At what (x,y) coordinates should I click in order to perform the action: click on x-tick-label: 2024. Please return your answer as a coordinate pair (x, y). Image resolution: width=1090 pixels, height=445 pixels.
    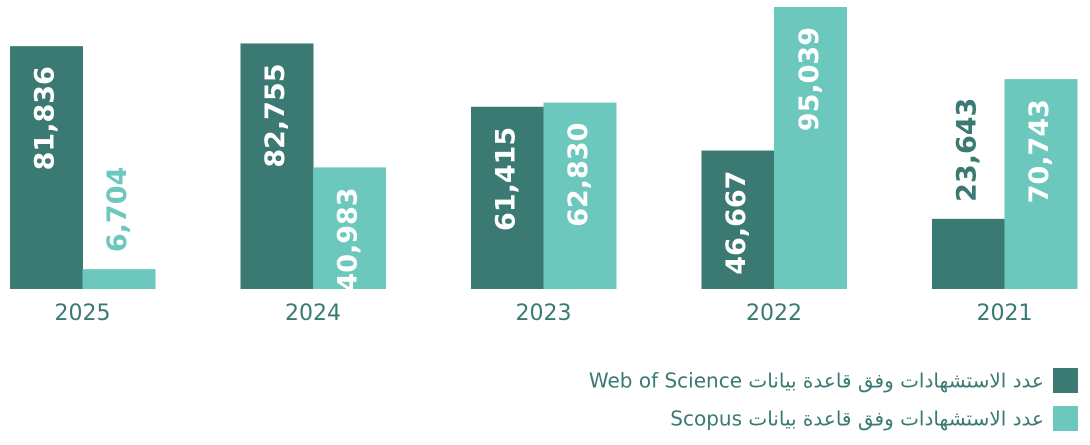
    Looking at the image, I should click on (313, 313).